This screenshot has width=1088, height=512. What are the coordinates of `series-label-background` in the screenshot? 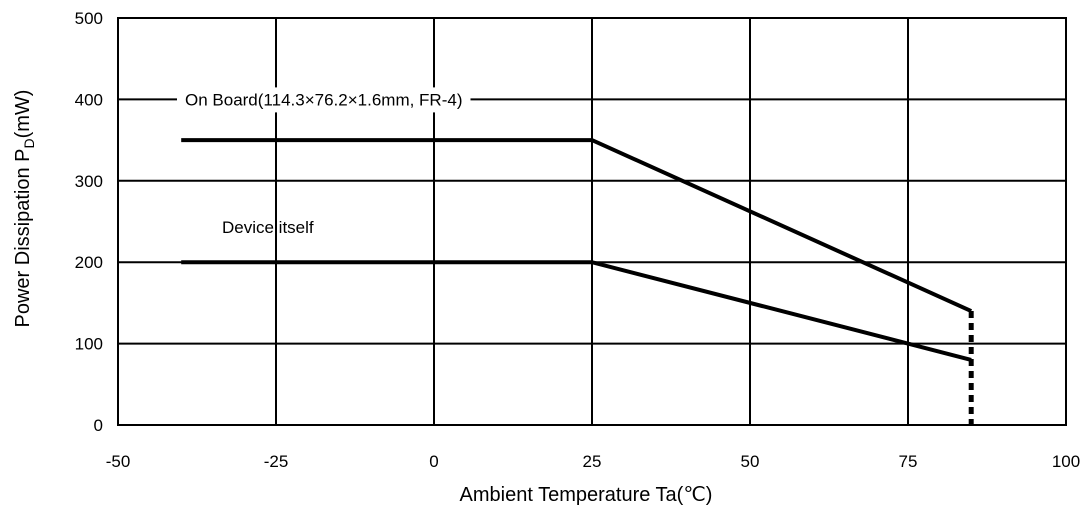 It's located at (324, 100).